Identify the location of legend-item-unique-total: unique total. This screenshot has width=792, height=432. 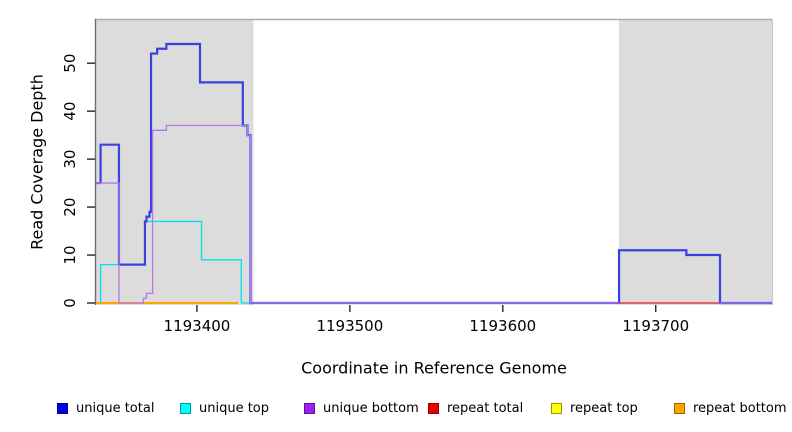
(105, 408).